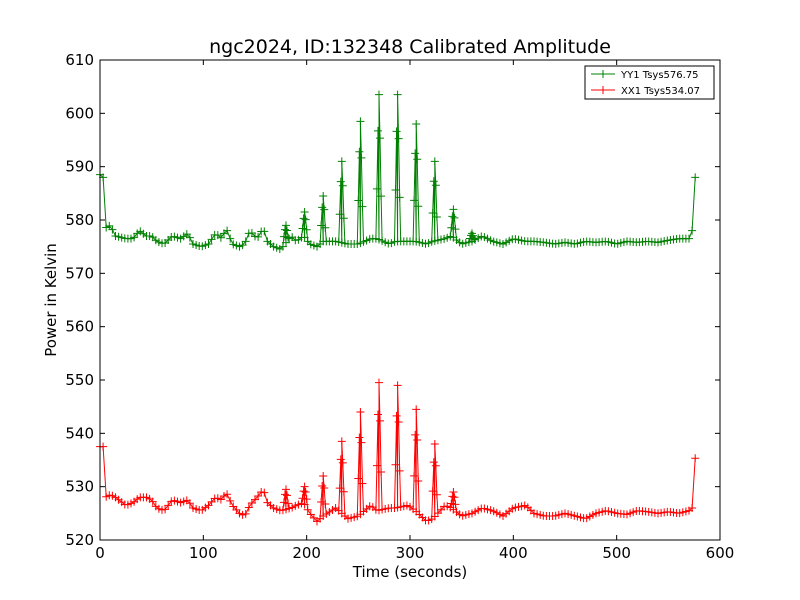  What do you see at coordinates (79, 540) in the screenshot?
I see `y-tick-label: 520` at bounding box center [79, 540].